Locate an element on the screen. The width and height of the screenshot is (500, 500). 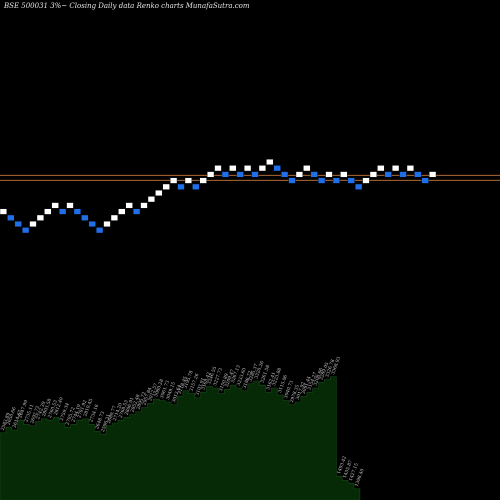
renko-bricks is located at coordinates (218, 196).